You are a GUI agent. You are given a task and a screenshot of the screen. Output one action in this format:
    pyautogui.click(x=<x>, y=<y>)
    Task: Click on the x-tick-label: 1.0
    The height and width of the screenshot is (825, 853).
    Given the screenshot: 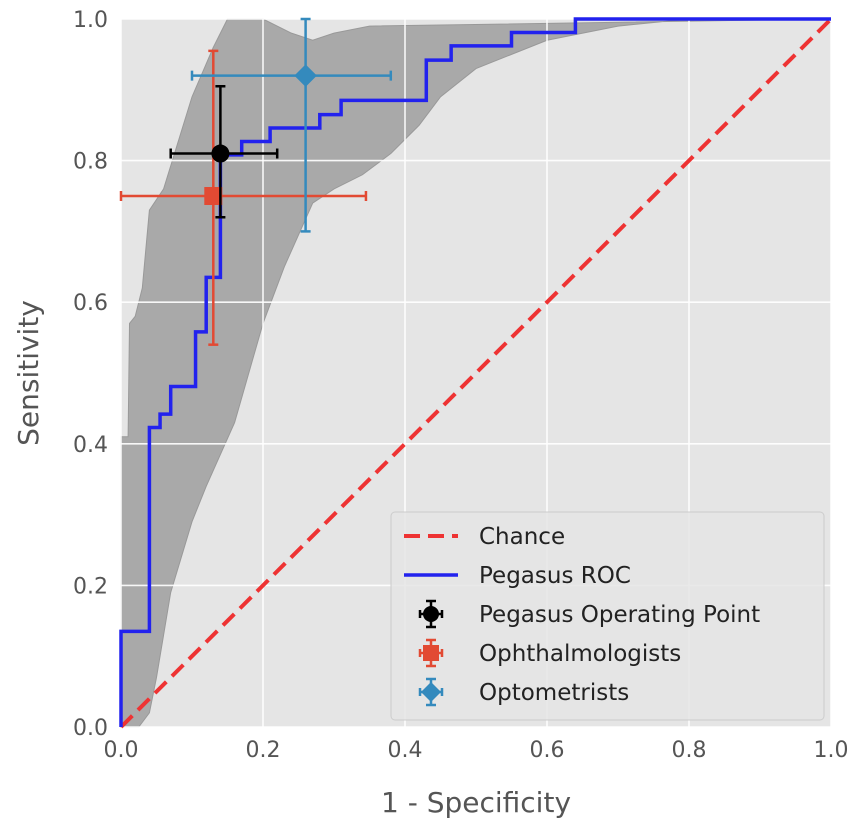 What is the action you would take?
    pyautogui.click(x=831, y=750)
    